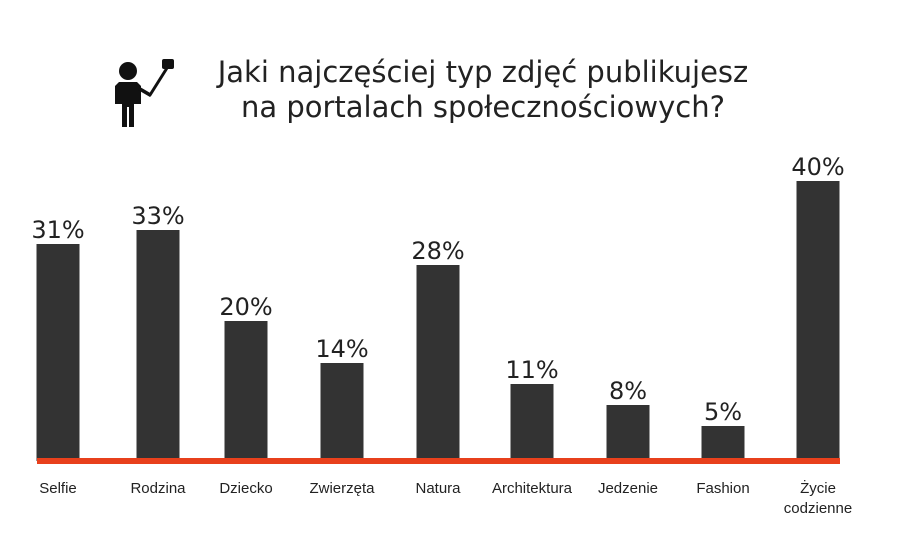  I want to click on value-label-3: 14%, so click(341, 349).